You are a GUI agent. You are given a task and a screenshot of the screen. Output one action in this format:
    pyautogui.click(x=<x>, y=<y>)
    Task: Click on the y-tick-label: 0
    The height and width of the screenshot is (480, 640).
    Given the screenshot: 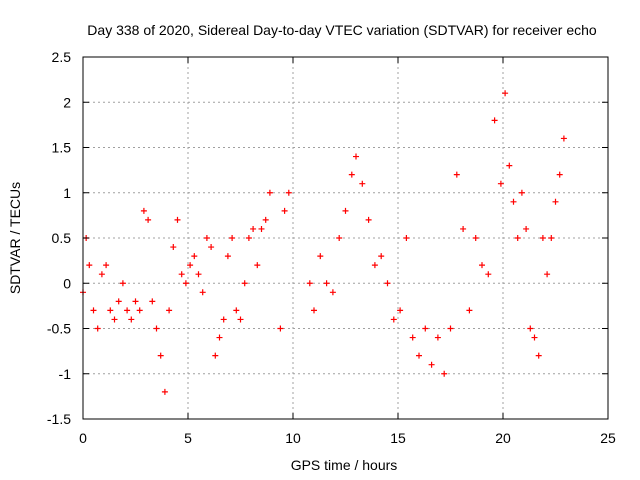 What is the action you would take?
    pyautogui.click(x=67, y=283)
    